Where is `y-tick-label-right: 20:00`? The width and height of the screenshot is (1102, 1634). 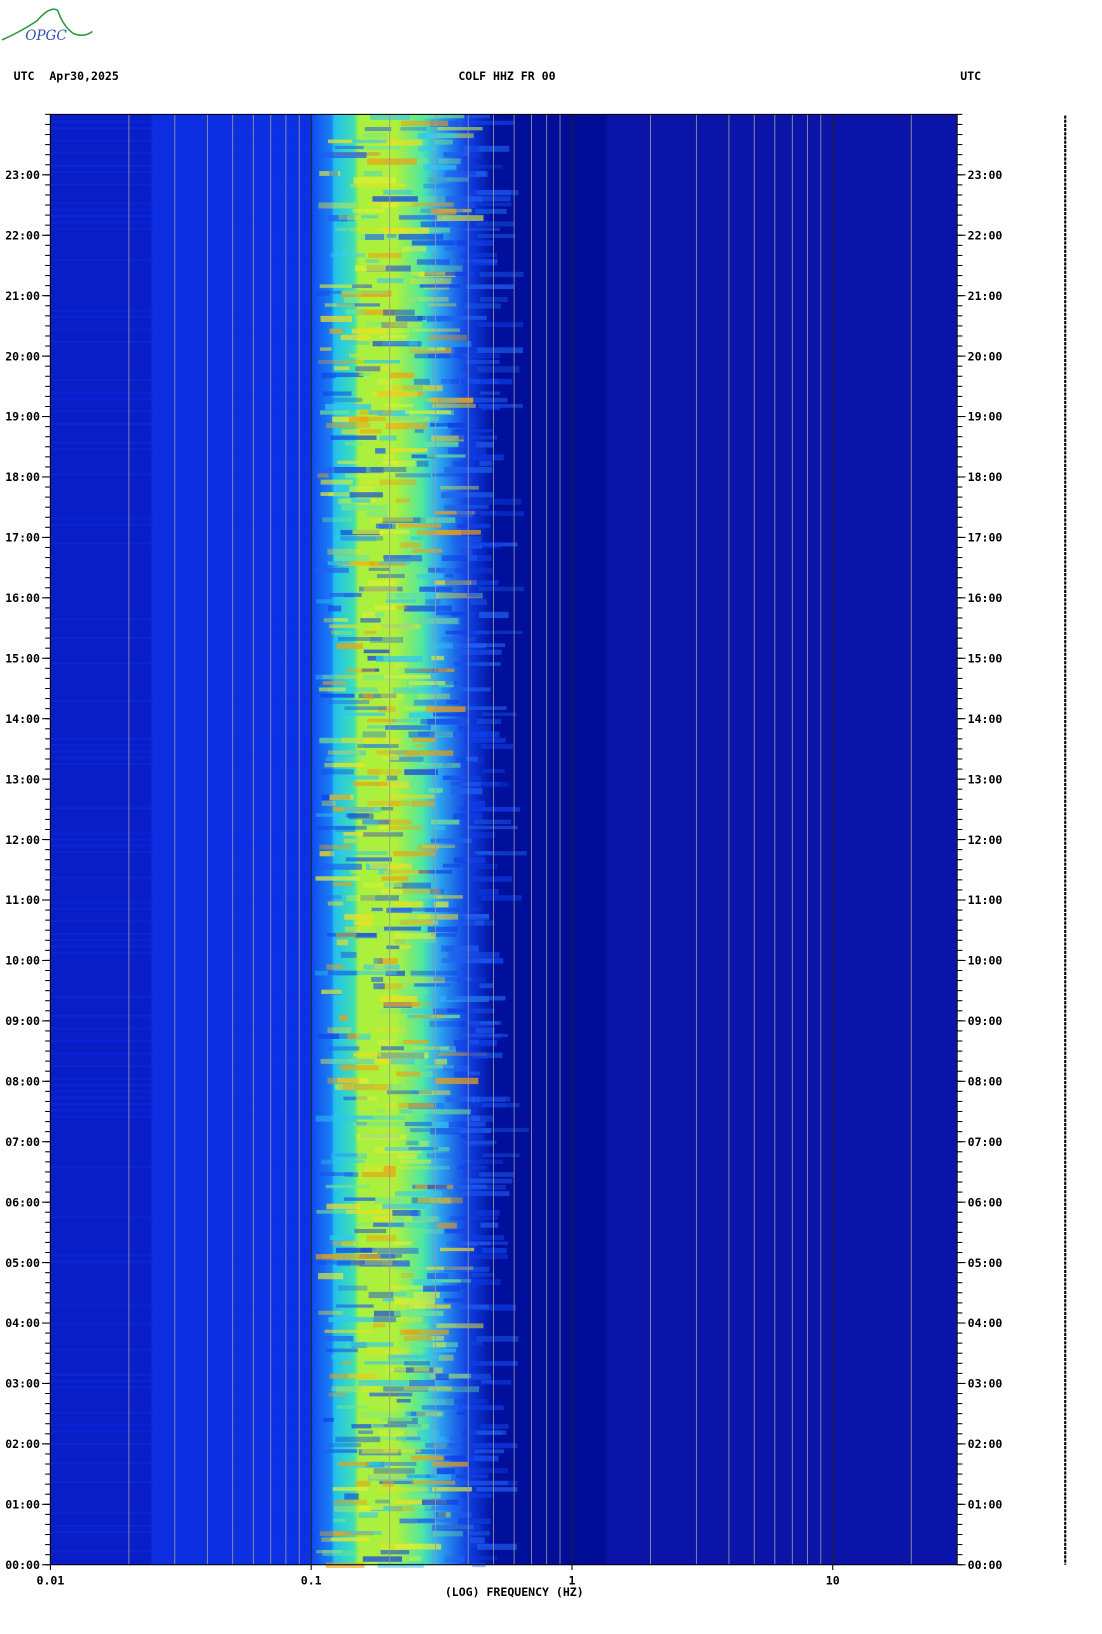 y-tick-label-right: 20:00 is located at coordinates (985, 356).